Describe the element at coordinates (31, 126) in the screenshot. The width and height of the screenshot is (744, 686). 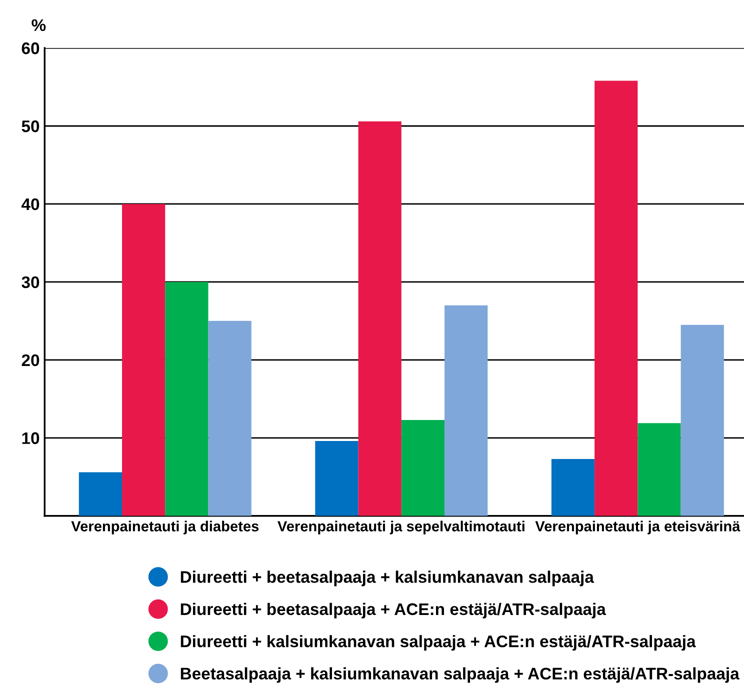
I see `y-tick-label: 50` at that location.